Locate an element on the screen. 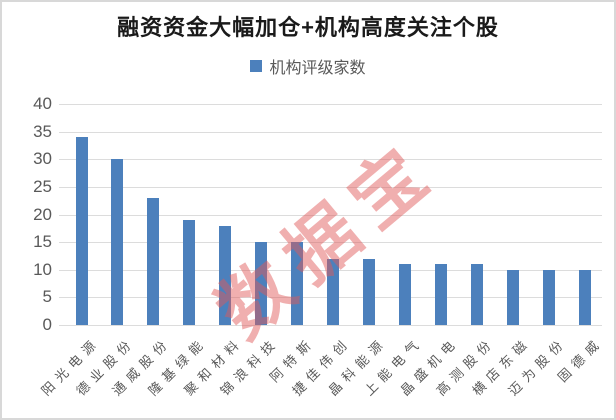 The height and width of the screenshot is (420, 616). legend-swatch-icon is located at coordinates (256, 66).